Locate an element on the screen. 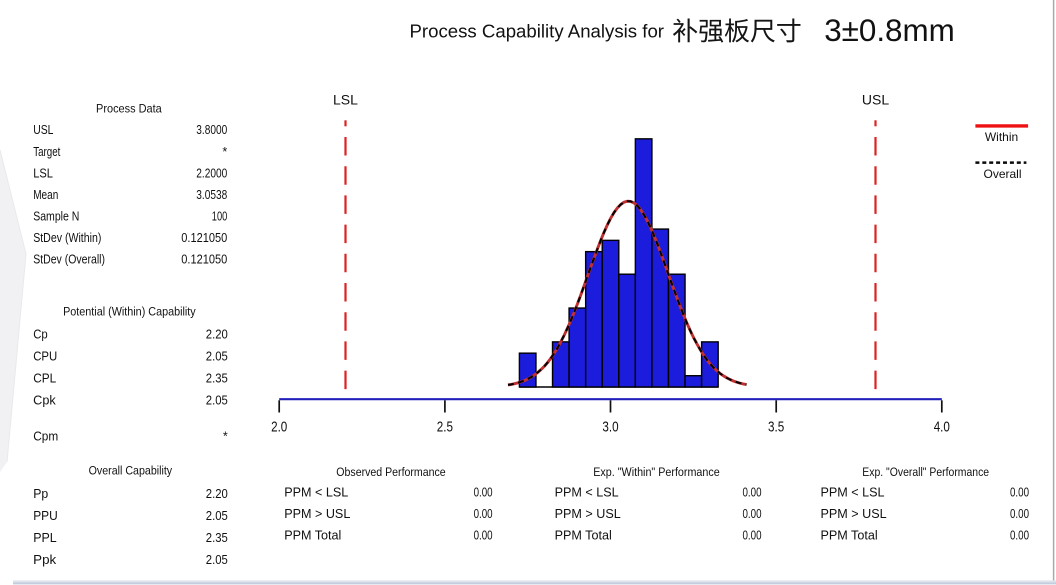  svg-text: 3.5 is located at coordinates (776, 426).